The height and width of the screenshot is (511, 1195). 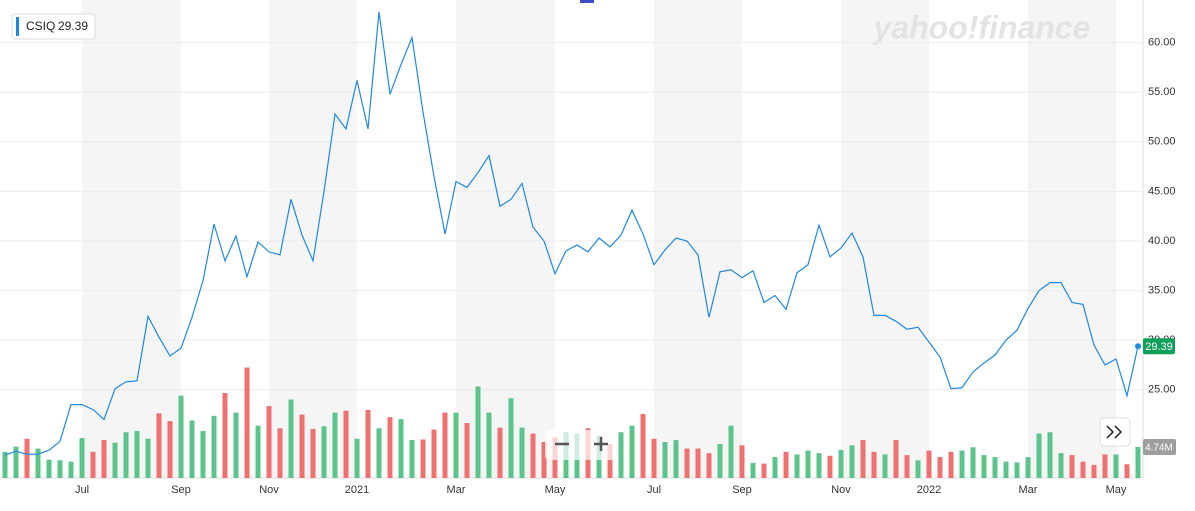 I want to click on y-tick-label: 60.00, so click(x=1162, y=43).